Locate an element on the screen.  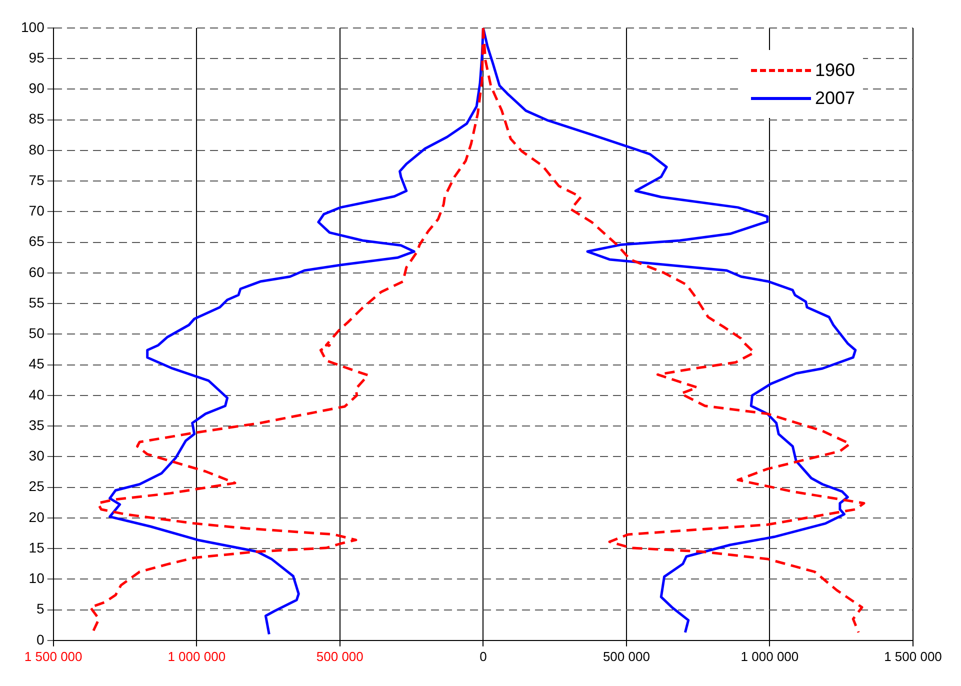
legend-label: 2007 is located at coordinates (835, 98).